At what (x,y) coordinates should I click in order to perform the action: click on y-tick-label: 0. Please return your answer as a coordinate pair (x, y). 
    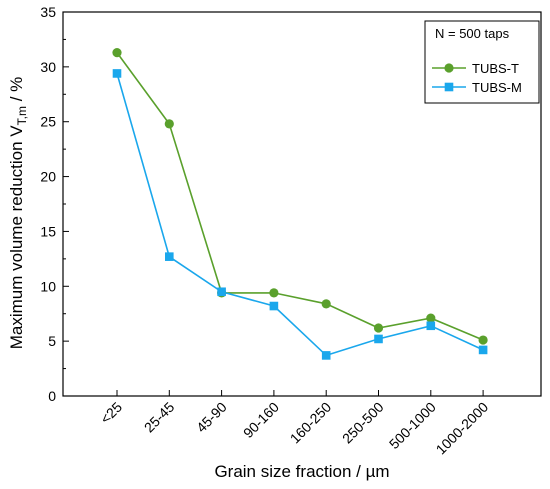
    Looking at the image, I should click on (52, 396).